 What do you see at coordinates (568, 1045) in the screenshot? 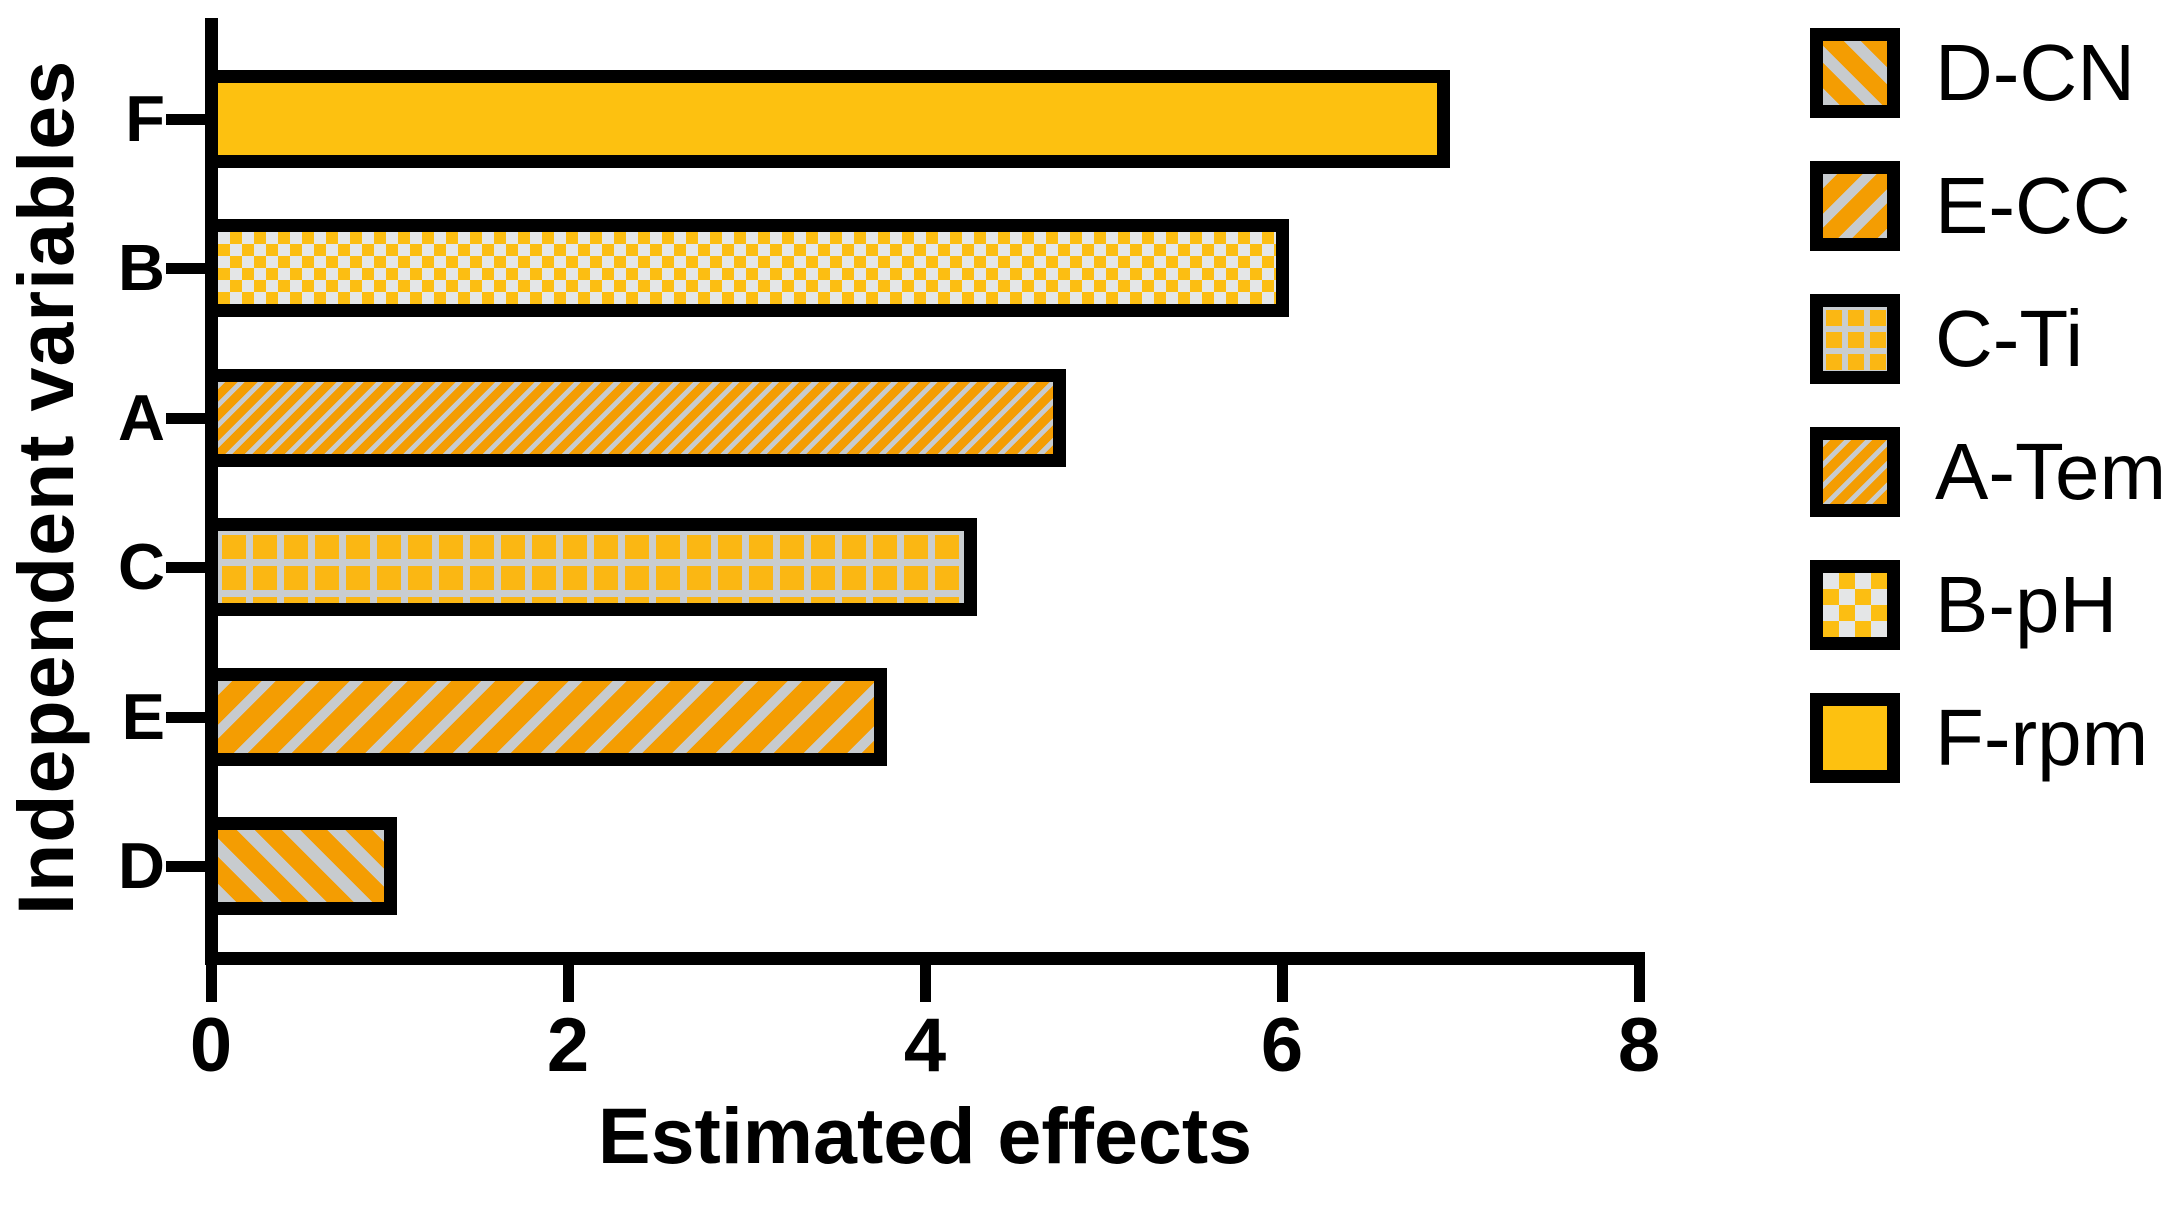
I see `x-tick-label-2: 2` at bounding box center [568, 1045].